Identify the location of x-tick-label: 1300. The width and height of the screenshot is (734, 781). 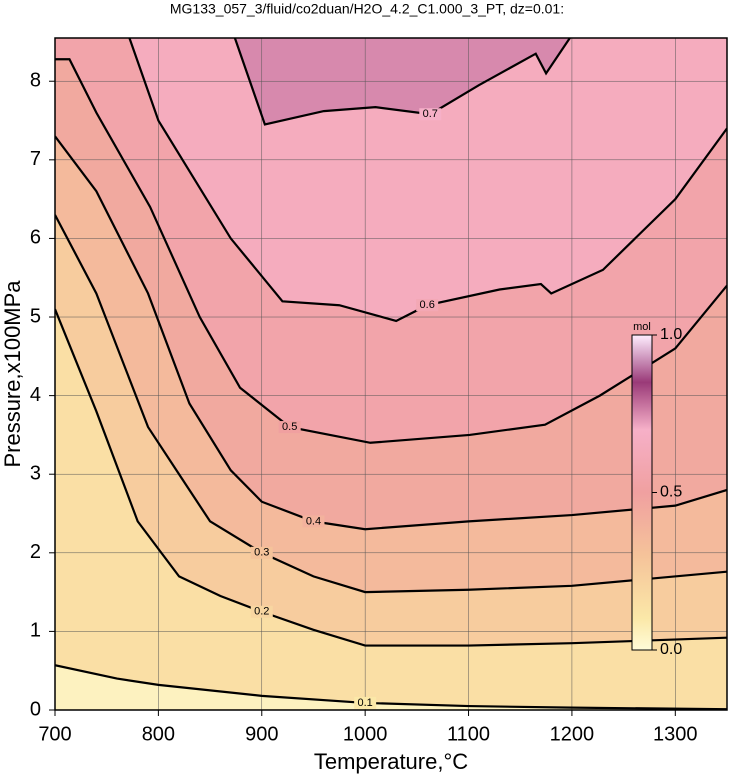
(675, 734).